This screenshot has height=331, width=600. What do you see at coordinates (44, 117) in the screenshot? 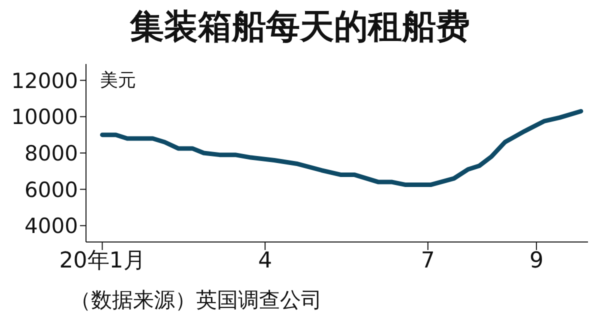
I see `y-tick-label: 10000` at bounding box center [44, 117].